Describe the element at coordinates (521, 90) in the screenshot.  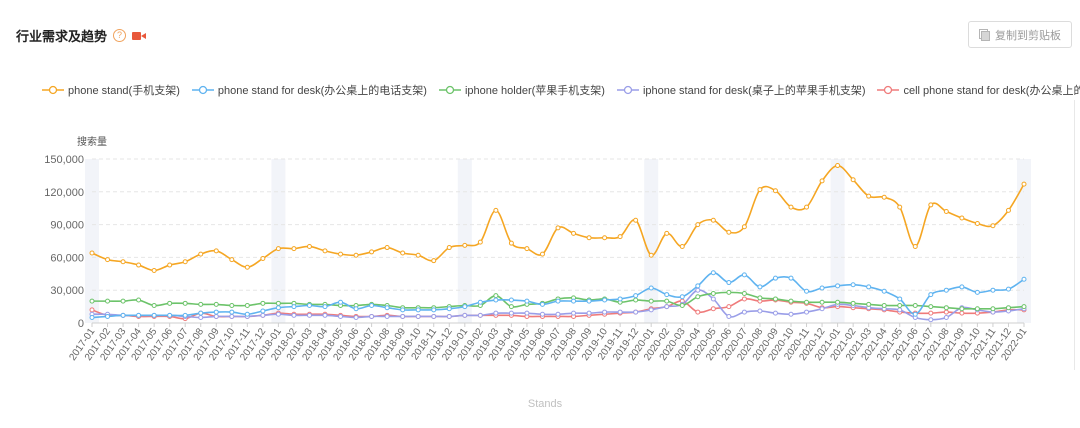
I see `legend-item-2: iphone holder(苹果手机支架)` at that location.